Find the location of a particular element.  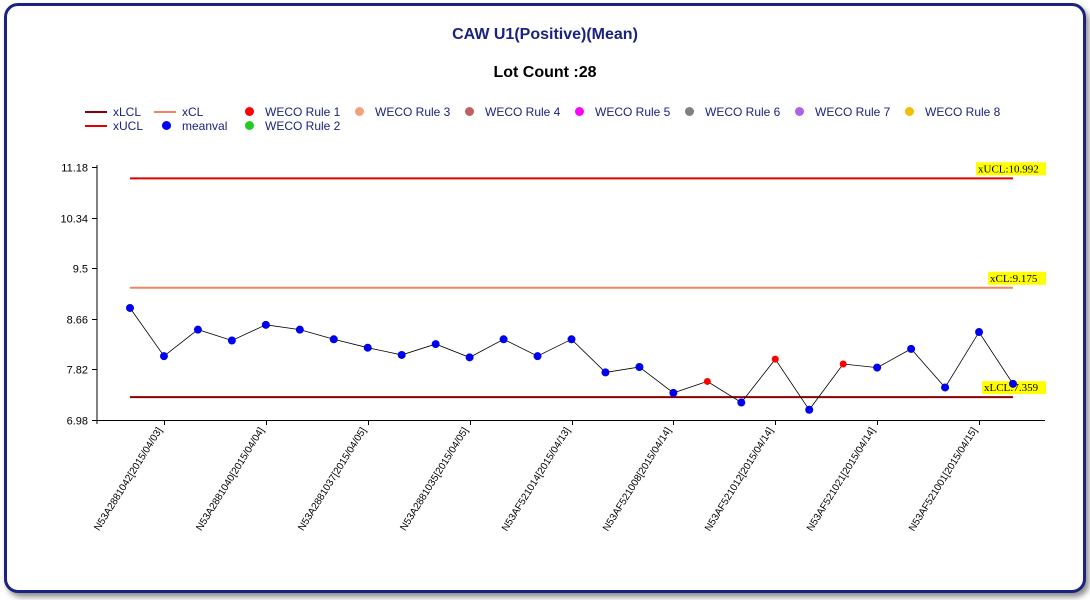

y-tick-label: 7.82 is located at coordinates (77, 371).